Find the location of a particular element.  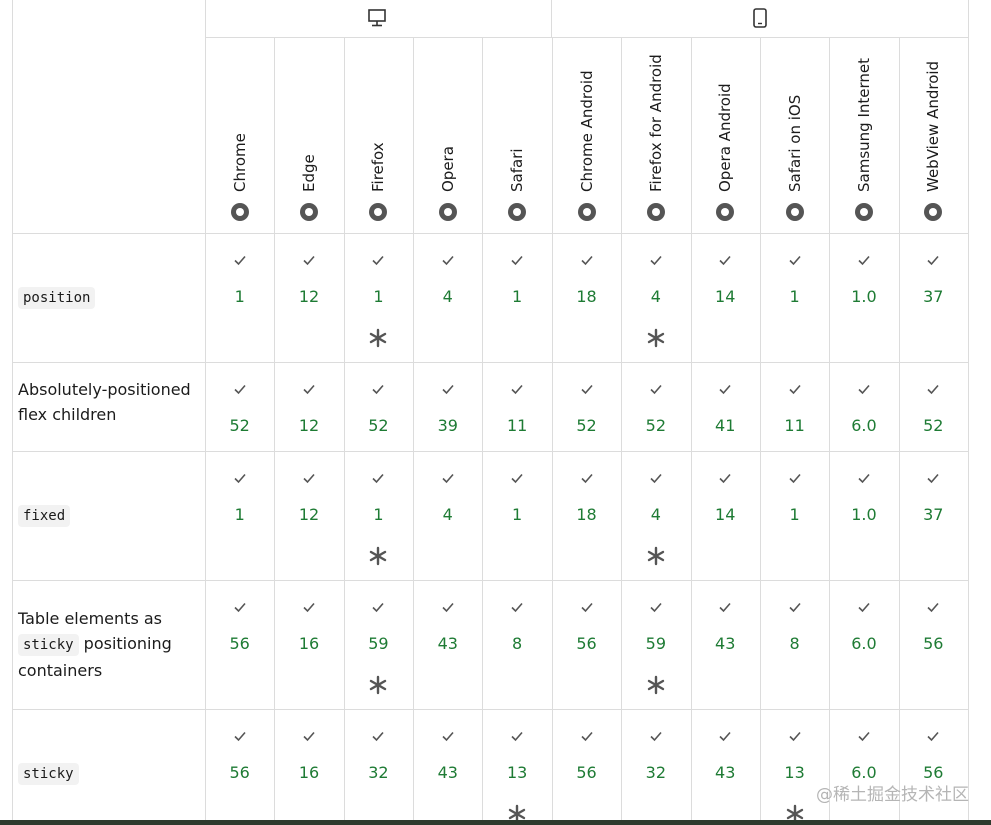

version: 13 is located at coordinates (794, 772).